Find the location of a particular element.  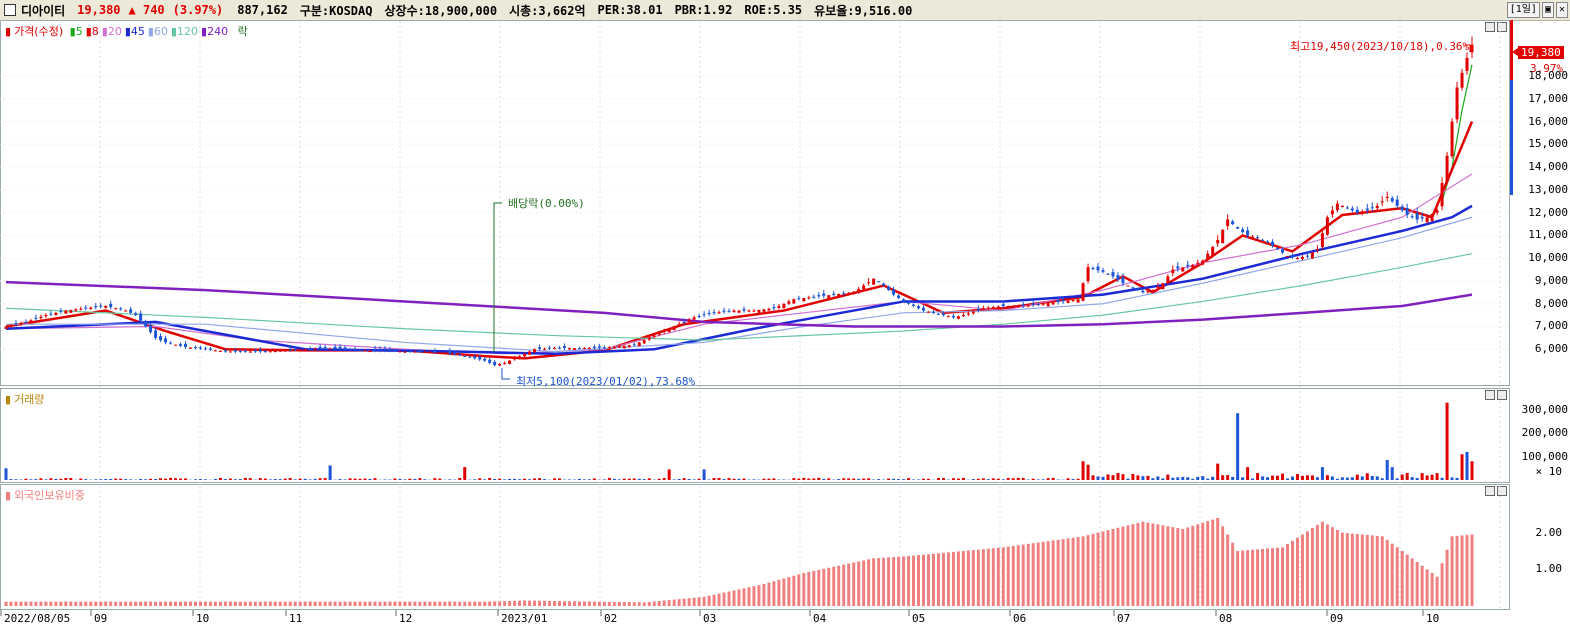

date-tick: 12 is located at coordinates (406, 618).